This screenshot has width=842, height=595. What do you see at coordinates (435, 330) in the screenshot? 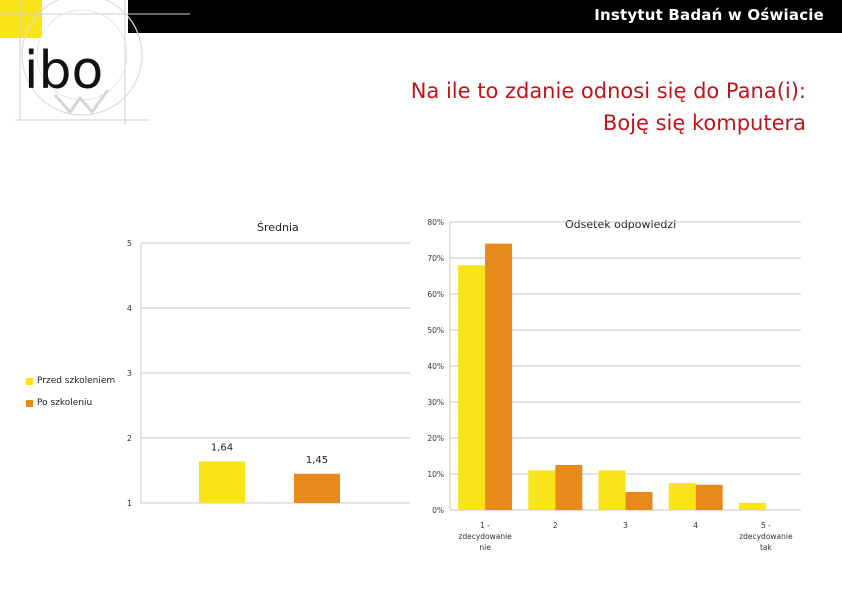
I see `share-ytick-label: 50%` at bounding box center [435, 330].